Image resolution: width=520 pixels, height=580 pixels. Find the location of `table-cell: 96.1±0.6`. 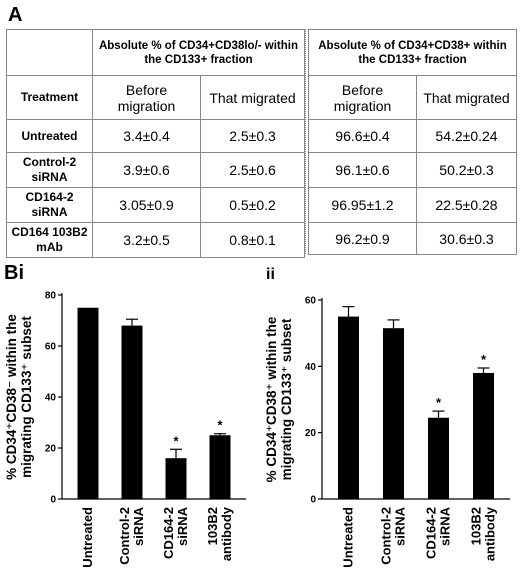

table-cell: 96.1±0.6 is located at coordinates (362, 170).